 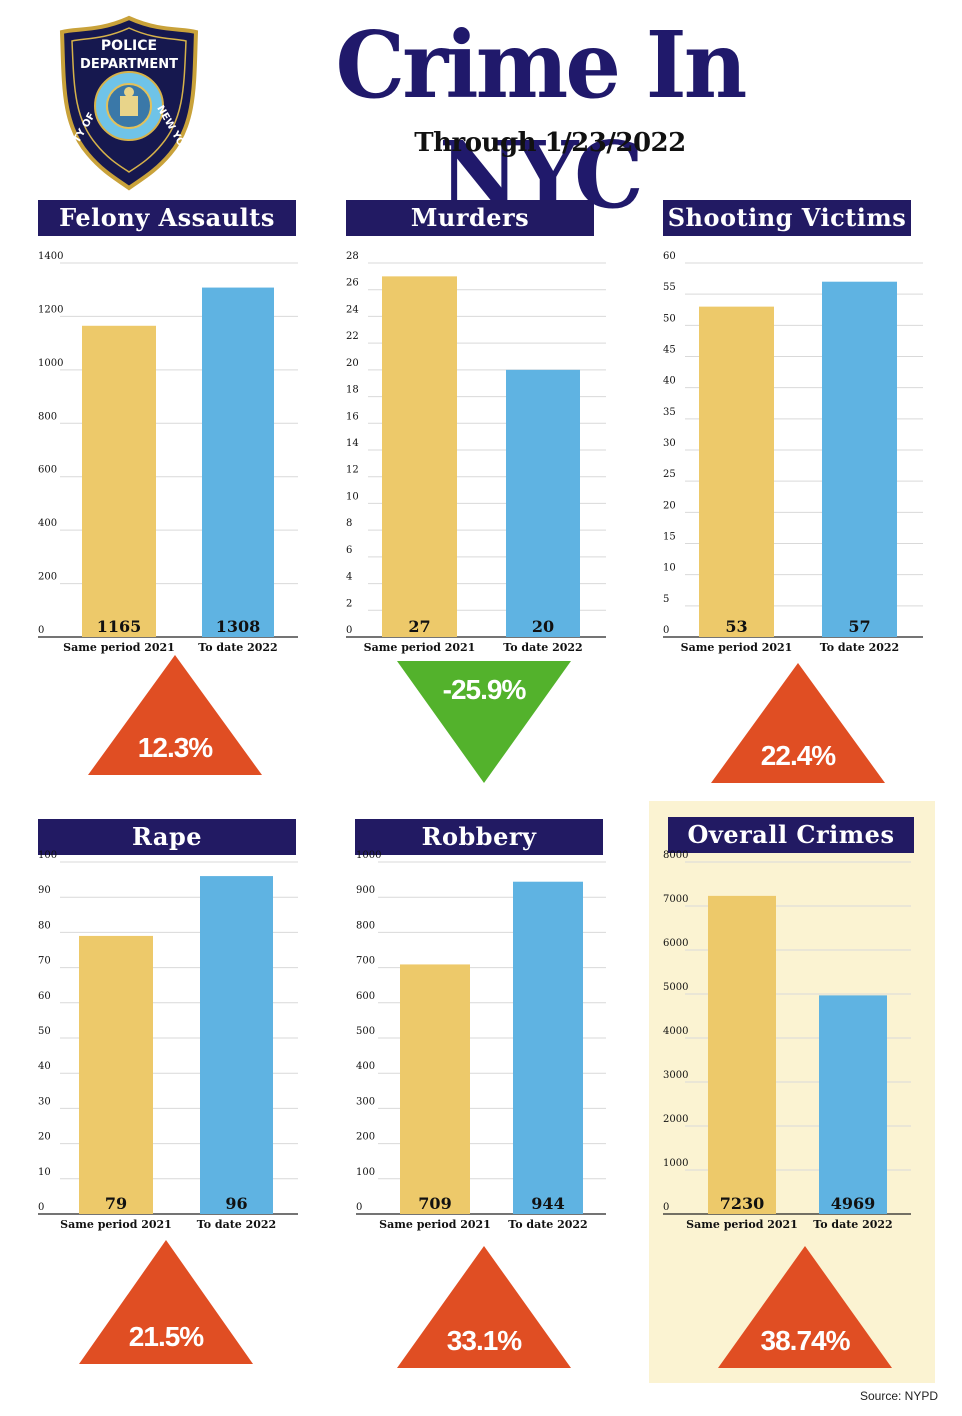 What do you see at coordinates (349, 550) in the screenshot?
I see `y-tick-label: 6` at bounding box center [349, 550].